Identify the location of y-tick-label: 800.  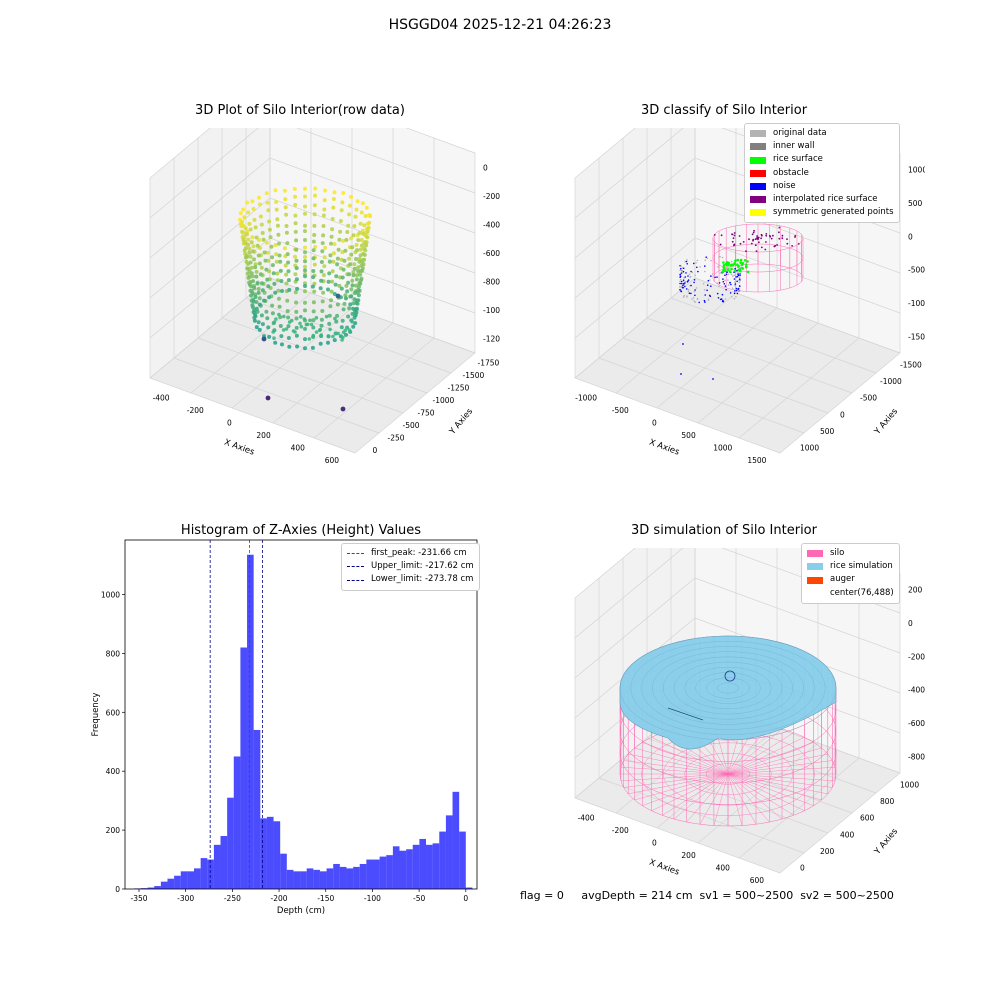
(113, 653).